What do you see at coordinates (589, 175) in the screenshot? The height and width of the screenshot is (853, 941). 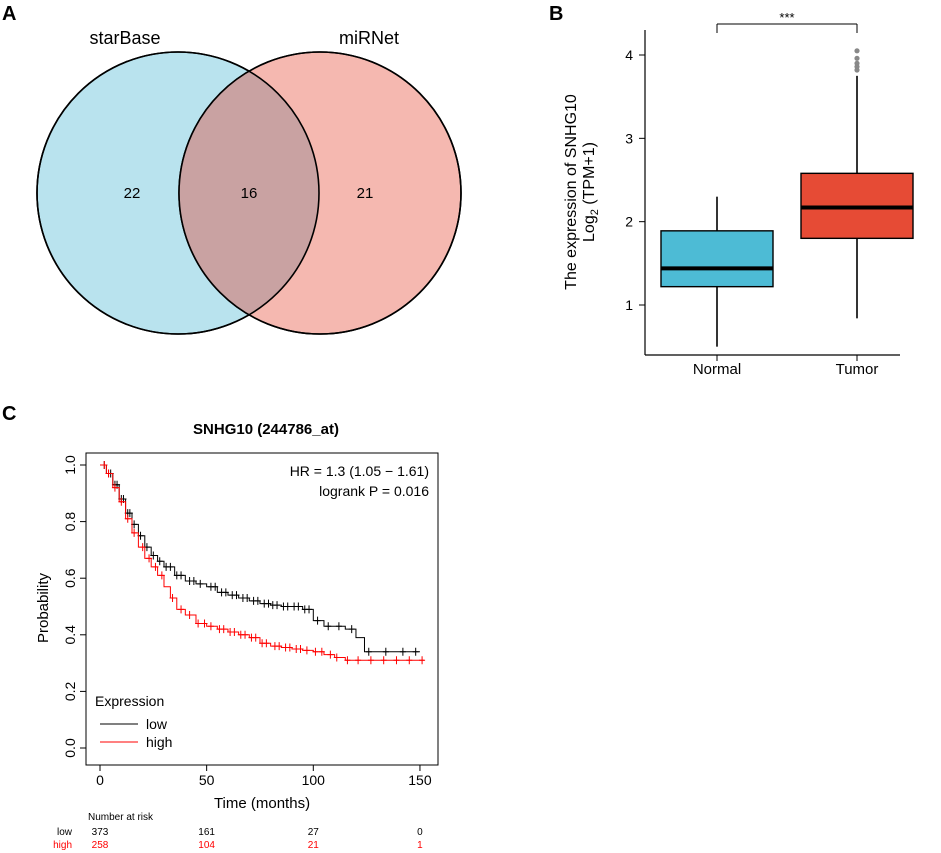 I see `ylabel-unit: (TPM+1)` at bounding box center [589, 175].